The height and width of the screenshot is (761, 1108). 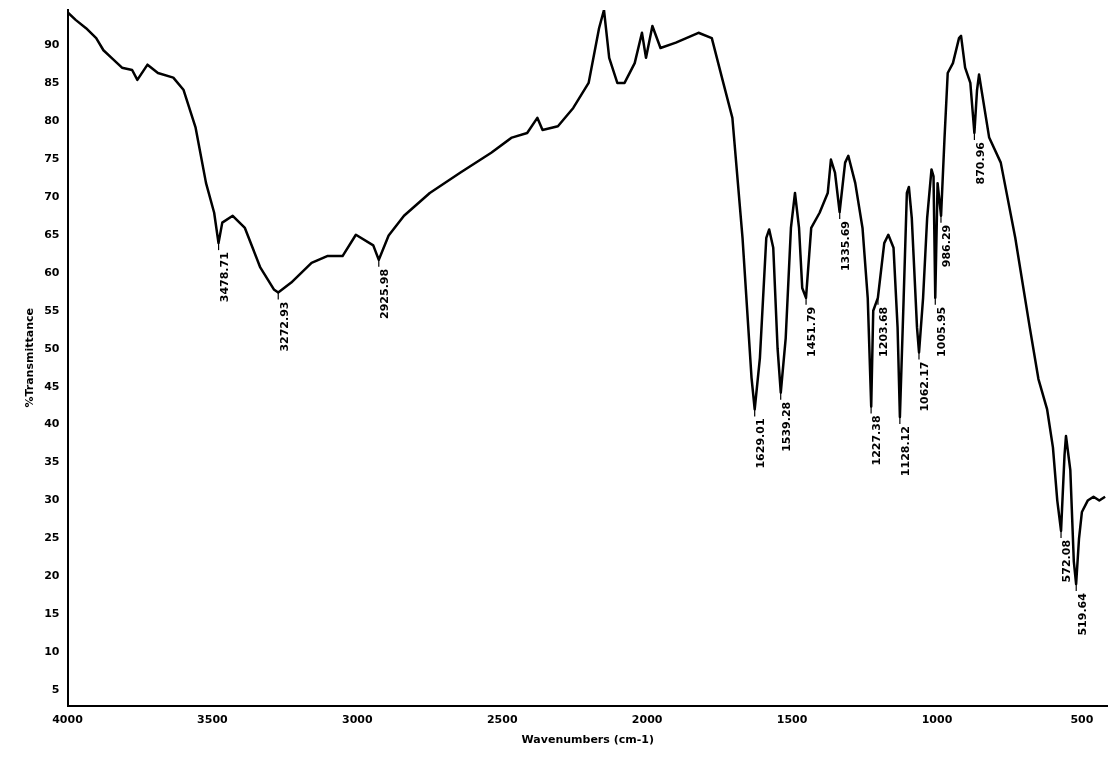 I want to click on annotation: 1335.69, so click(x=846, y=246).